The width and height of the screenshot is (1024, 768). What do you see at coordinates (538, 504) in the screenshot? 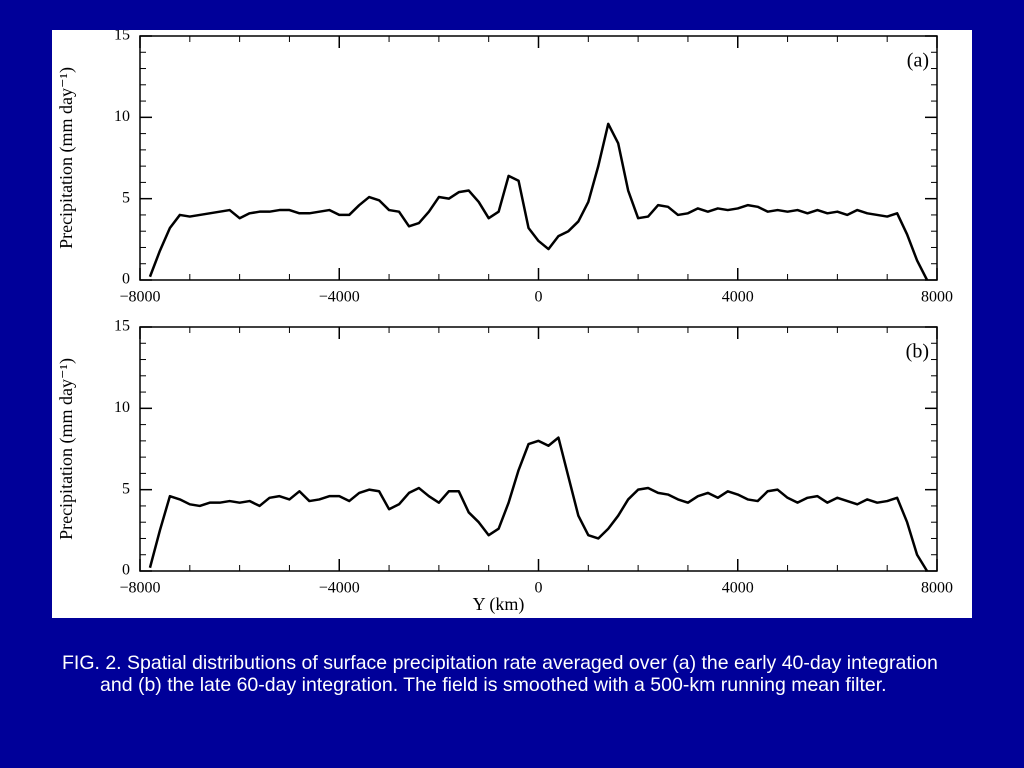
I see `data-line` at bounding box center [538, 504].